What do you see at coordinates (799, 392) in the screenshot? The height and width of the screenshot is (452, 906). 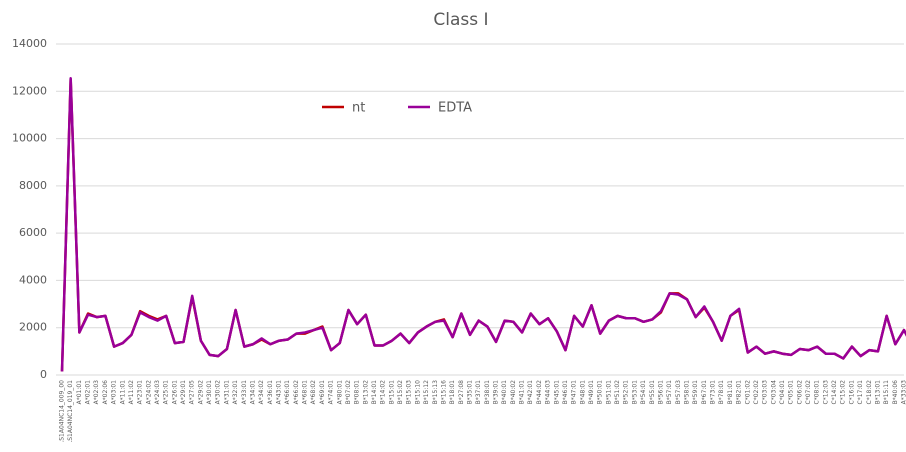 I see `x-tick-label: C*06:02` at bounding box center [799, 392].